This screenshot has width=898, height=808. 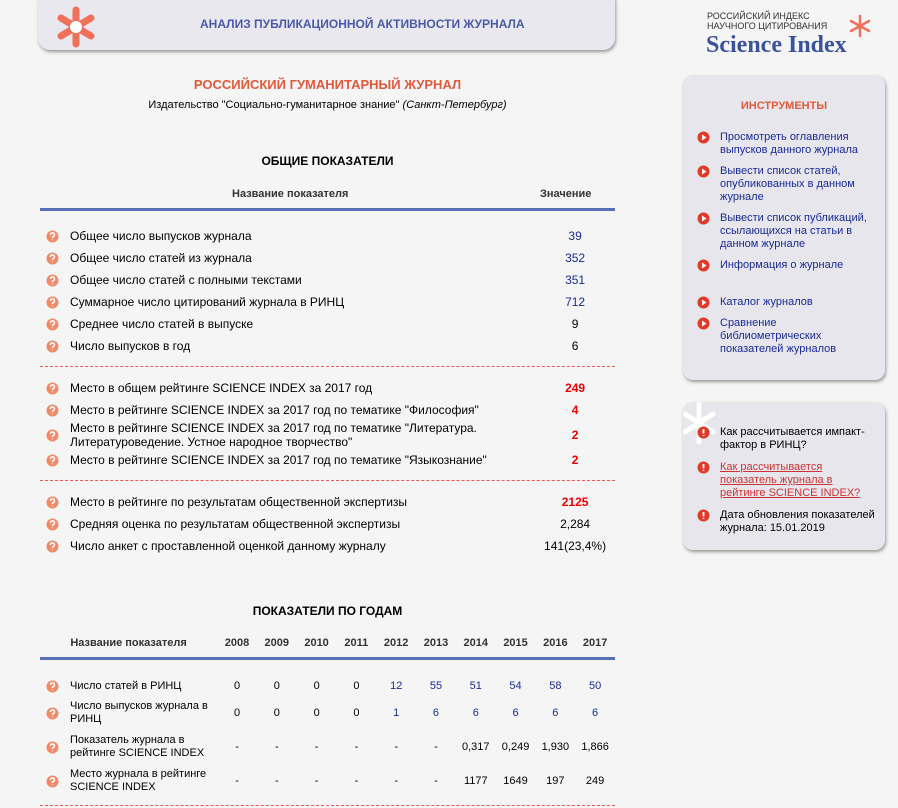 I want to click on indicator-value: 6, so click(x=575, y=346).